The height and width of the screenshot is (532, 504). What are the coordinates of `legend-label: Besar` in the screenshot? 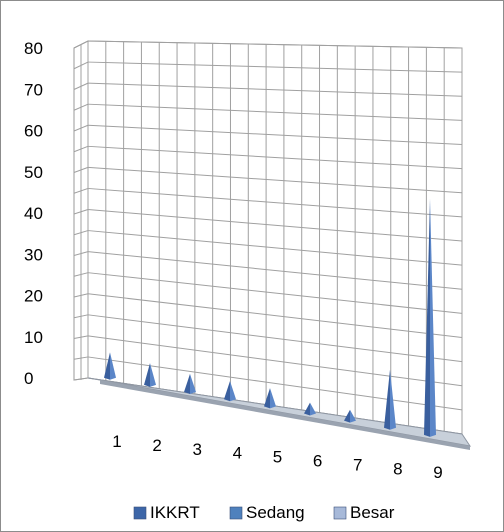 It's located at (372, 512).